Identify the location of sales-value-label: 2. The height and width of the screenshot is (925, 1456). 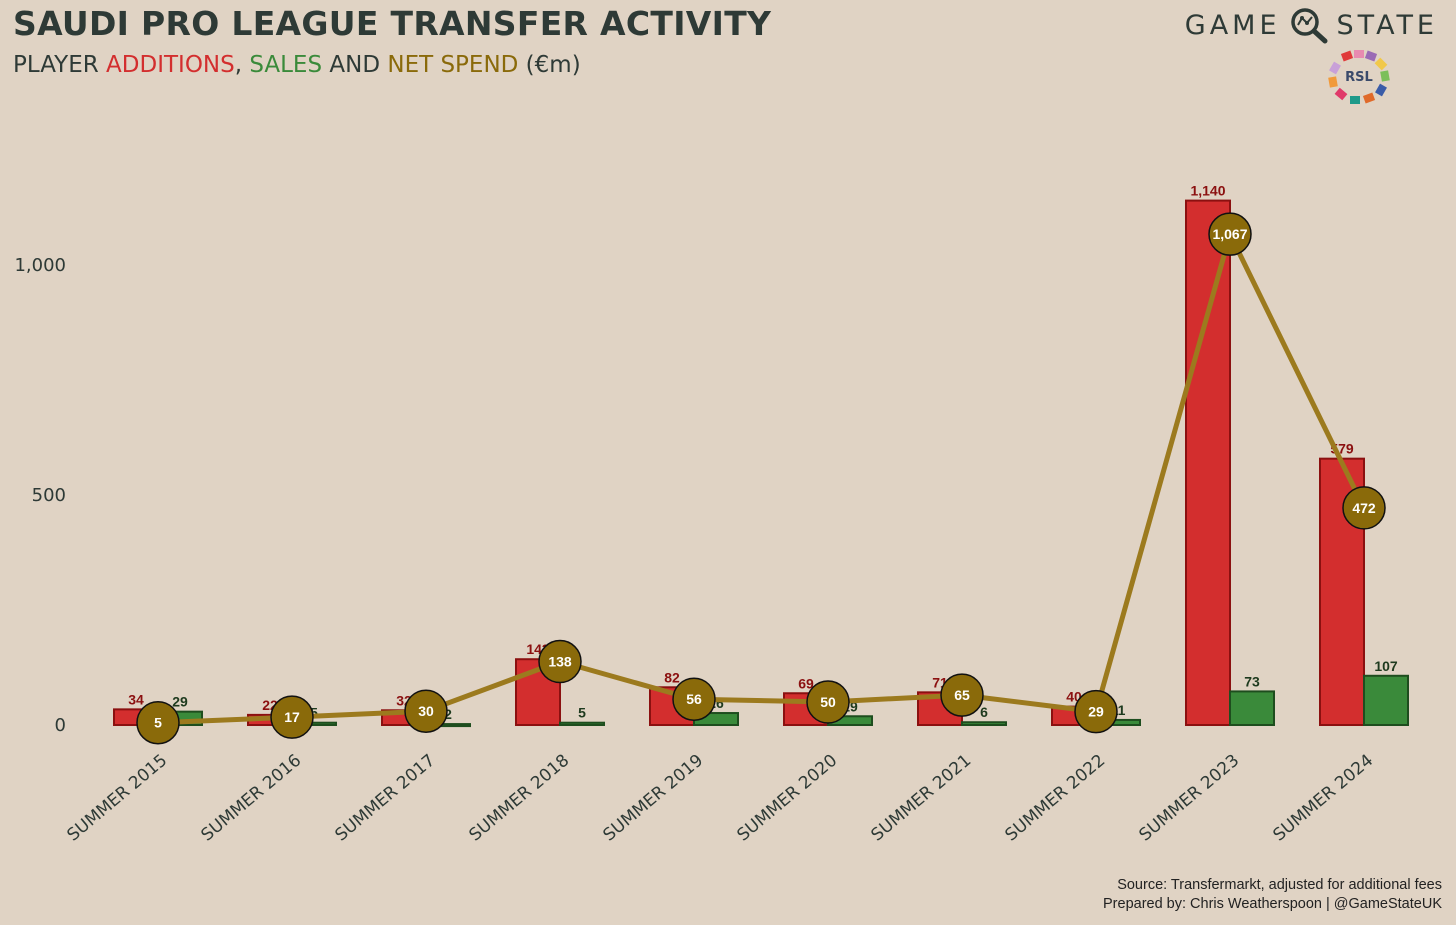
(448, 714).